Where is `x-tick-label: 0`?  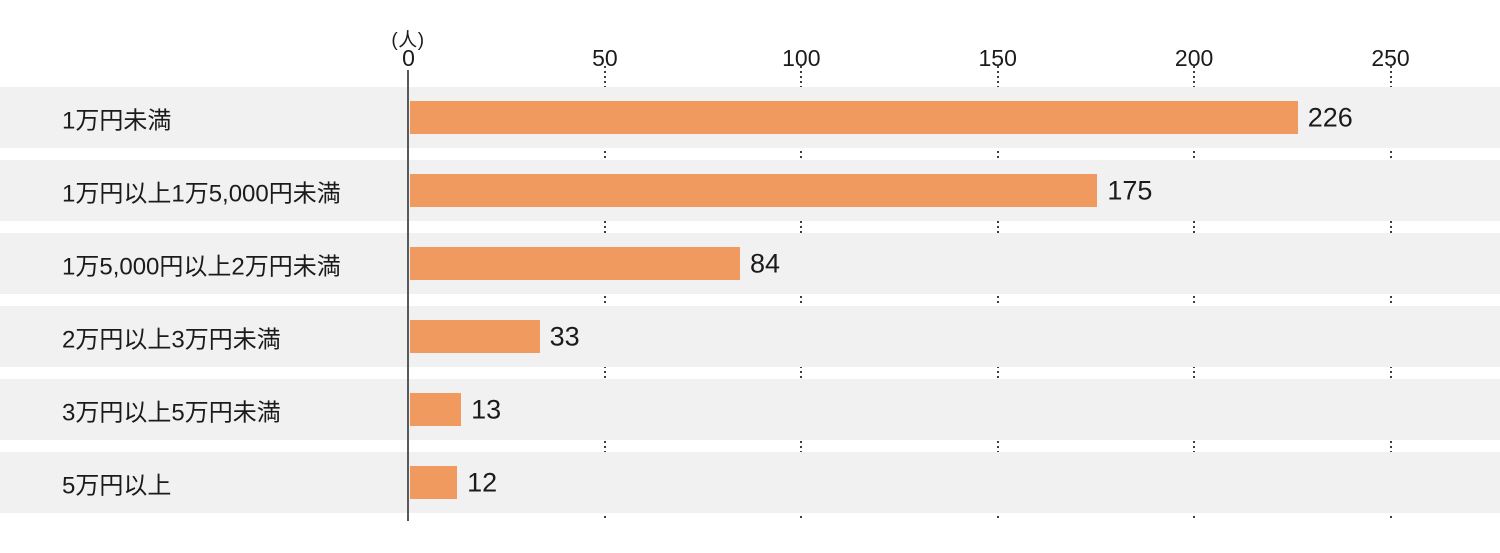
x-tick-label: 0 is located at coordinates (408, 58).